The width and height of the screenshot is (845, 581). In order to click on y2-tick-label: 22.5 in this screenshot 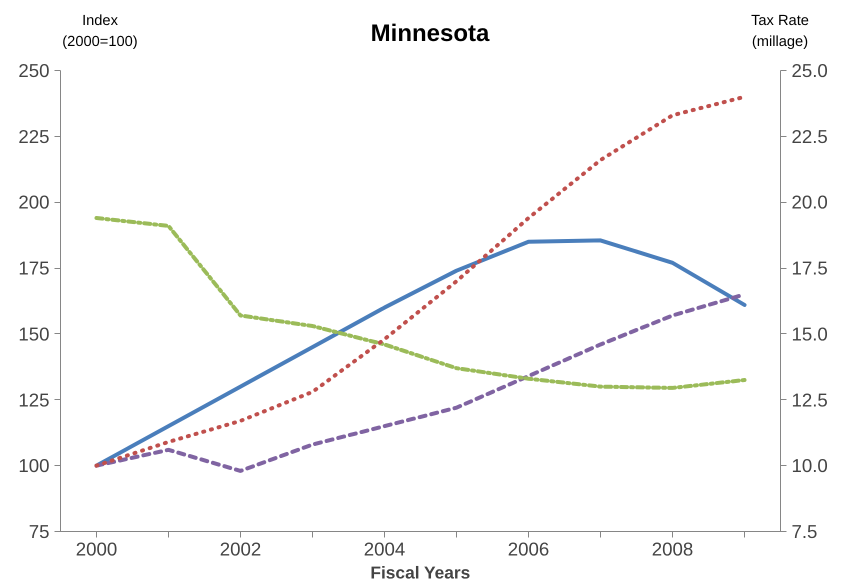, I will do `click(810, 136)`.